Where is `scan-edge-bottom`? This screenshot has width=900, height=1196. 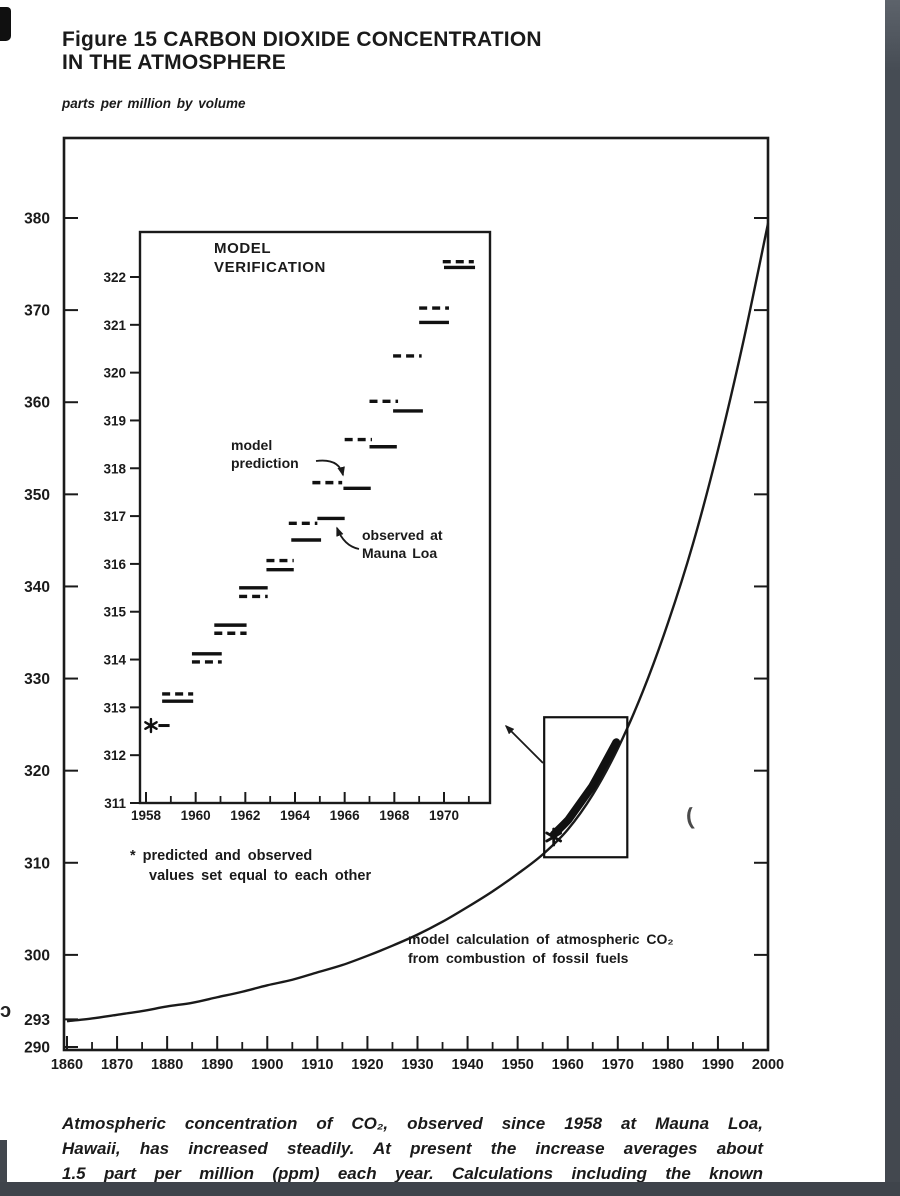 scan-edge-bottom is located at coordinates (450, 1189).